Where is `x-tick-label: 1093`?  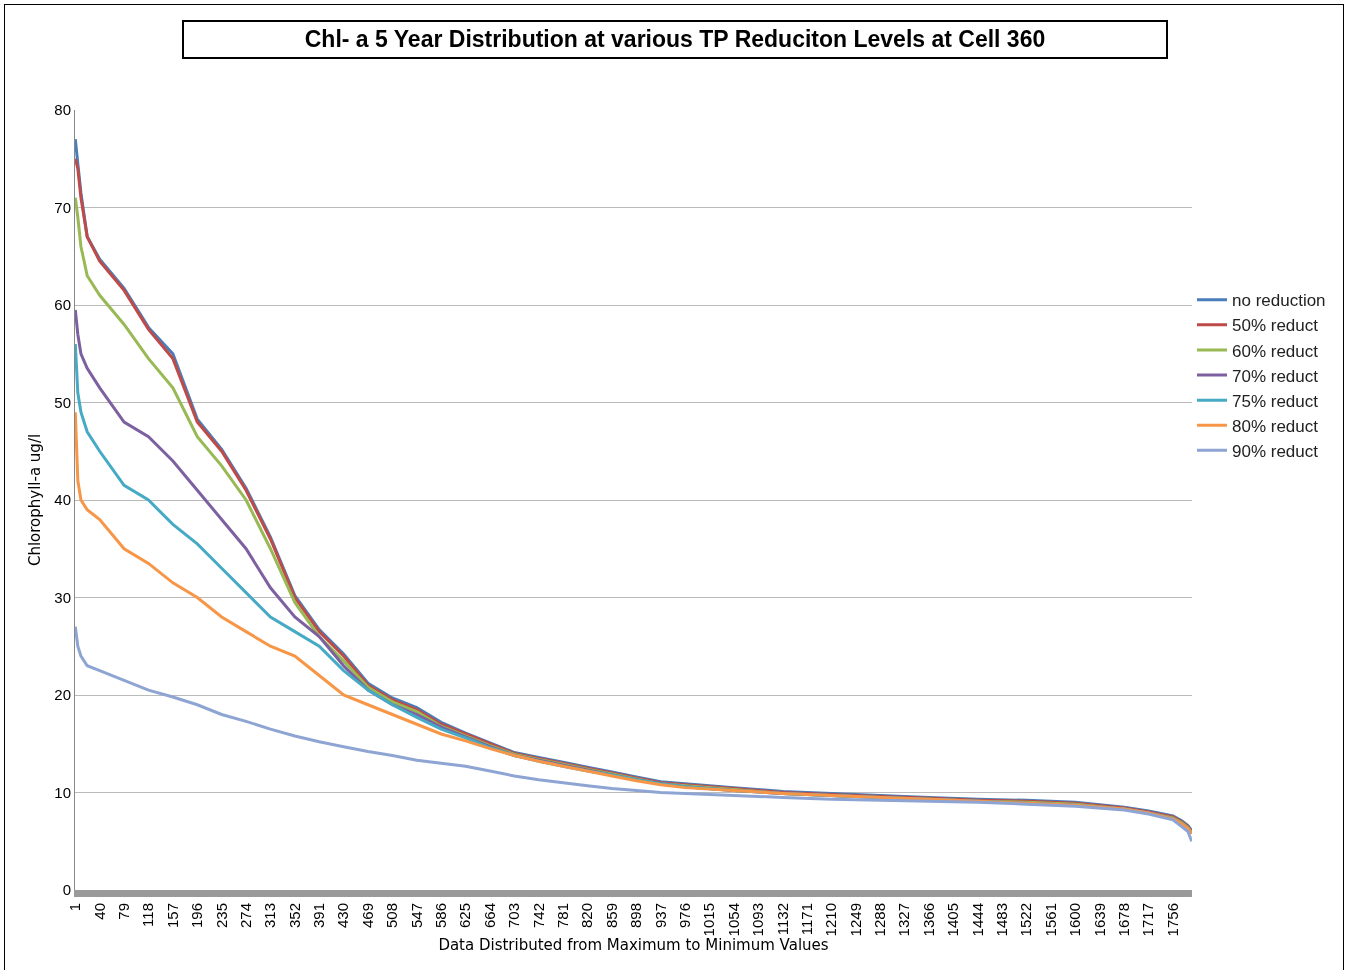
x-tick-label: 1093 is located at coordinates (758, 920).